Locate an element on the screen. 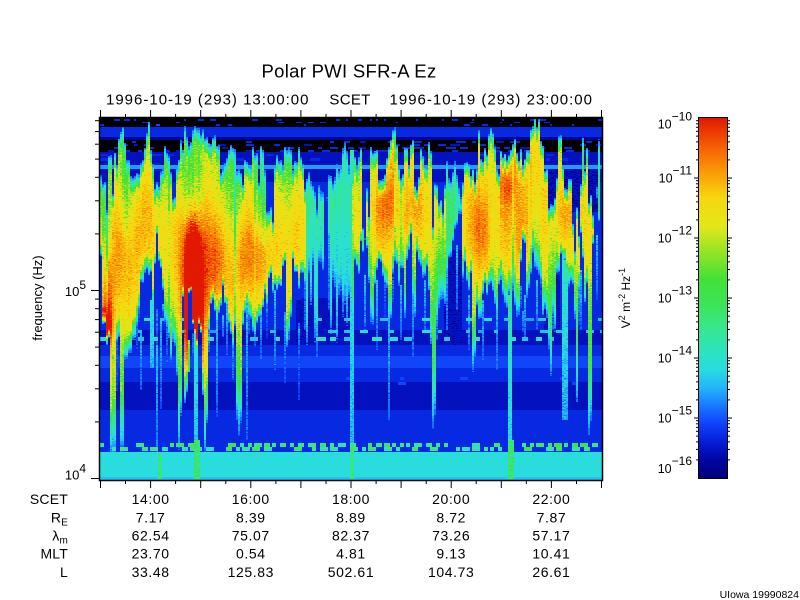 The width and height of the screenshot is (800, 600). svg-text: 20:00 is located at coordinates (451, 499).